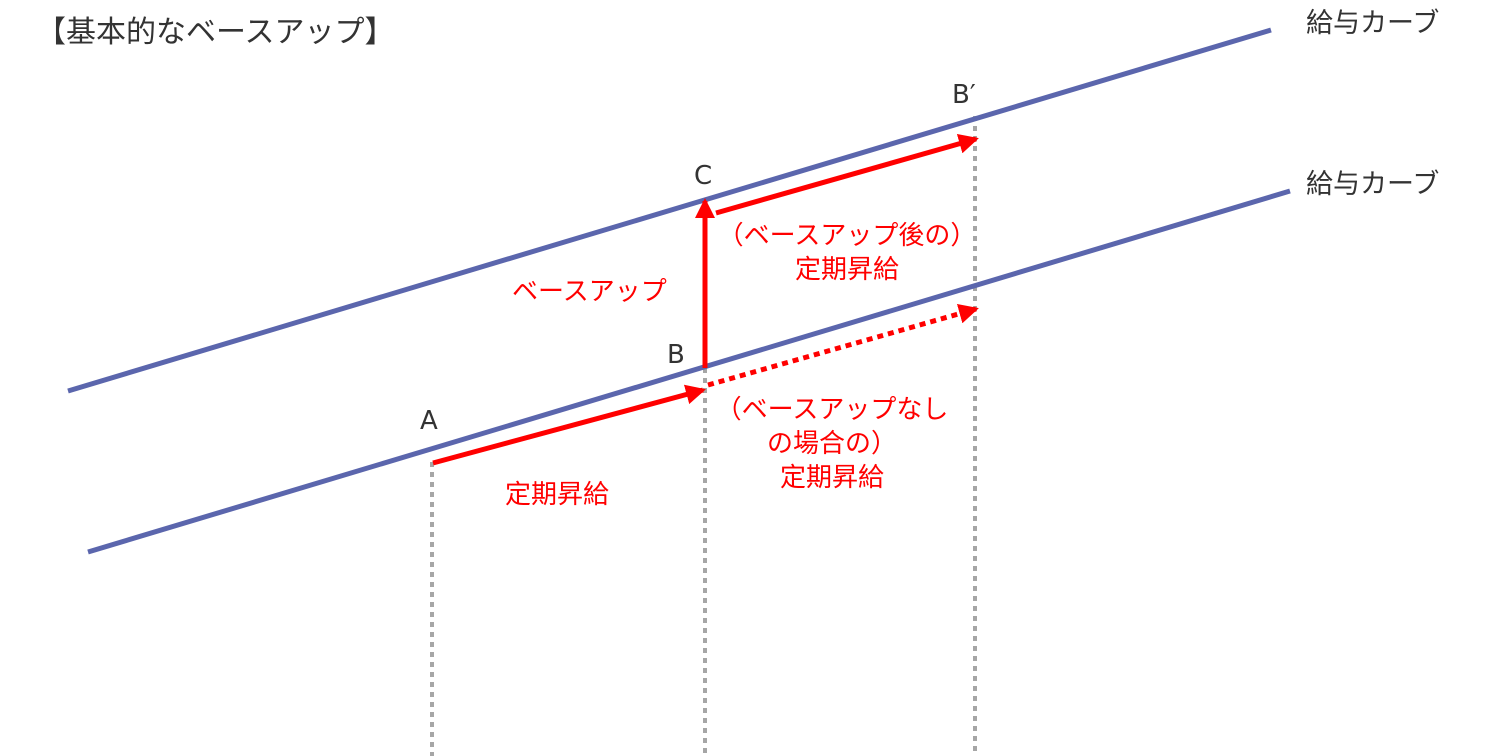 Image resolution: width=1509 pixels, height=756 pixels. I want to click on salary-curve-lower-label: 給与カーブ, so click(1373, 184).